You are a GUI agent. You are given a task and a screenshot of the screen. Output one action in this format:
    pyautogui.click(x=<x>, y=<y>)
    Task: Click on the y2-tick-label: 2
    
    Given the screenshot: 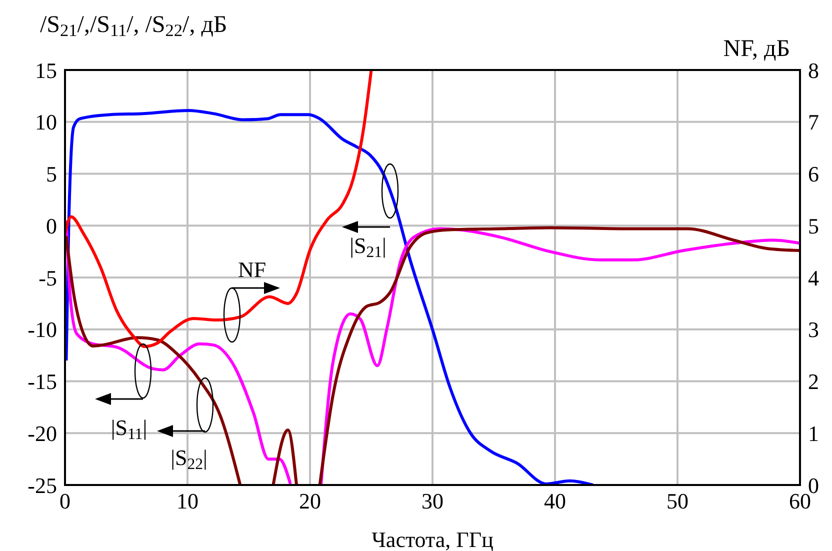 What is the action you would take?
    pyautogui.click(x=813, y=381)
    